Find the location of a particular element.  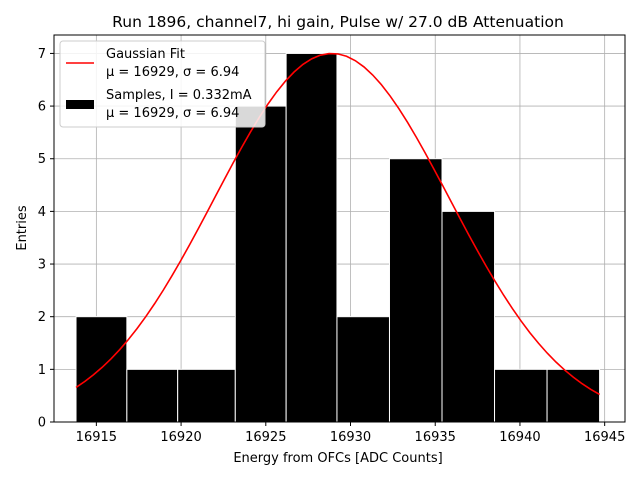

y-axis-ticks: 0 1 2 3 4 5 6 7 is located at coordinates (46, 239).